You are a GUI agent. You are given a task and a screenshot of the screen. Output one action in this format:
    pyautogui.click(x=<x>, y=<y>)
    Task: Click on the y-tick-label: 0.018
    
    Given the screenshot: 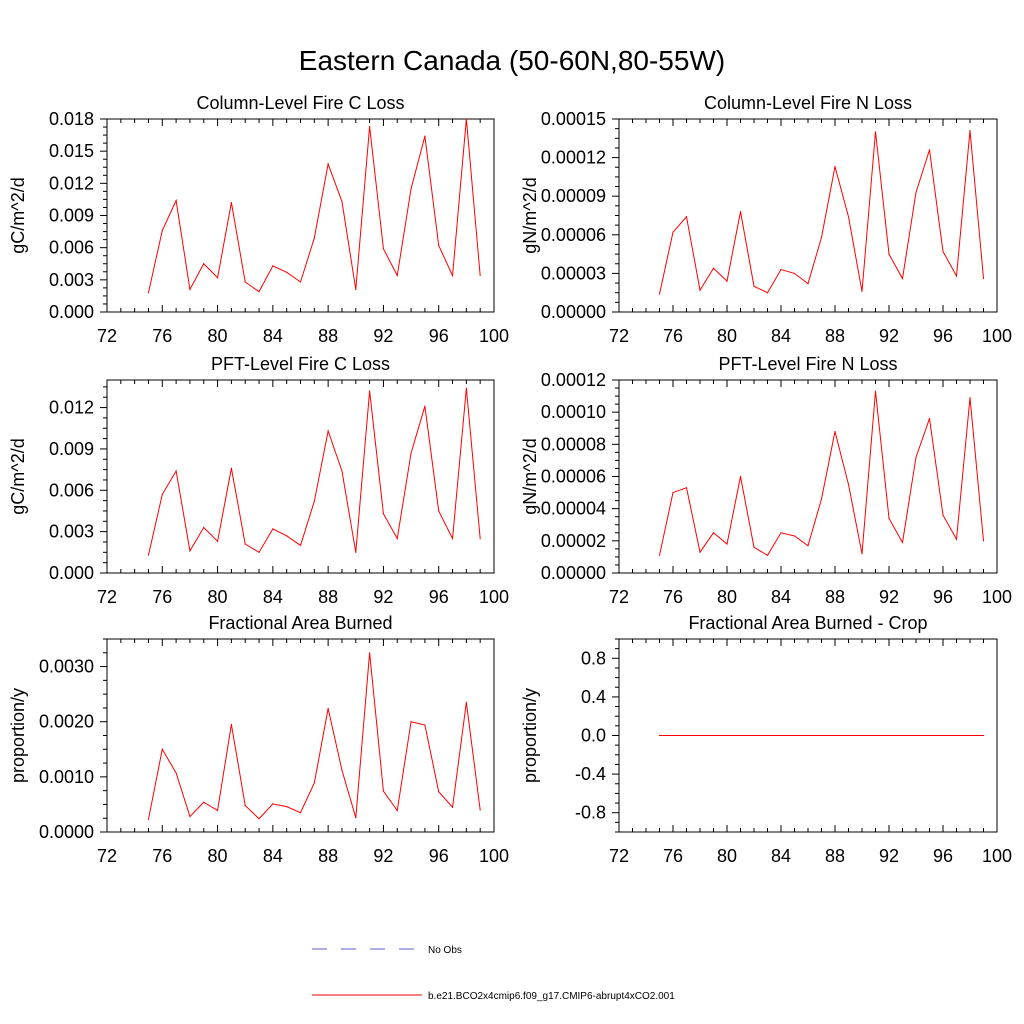 What is the action you would take?
    pyautogui.click(x=71, y=119)
    